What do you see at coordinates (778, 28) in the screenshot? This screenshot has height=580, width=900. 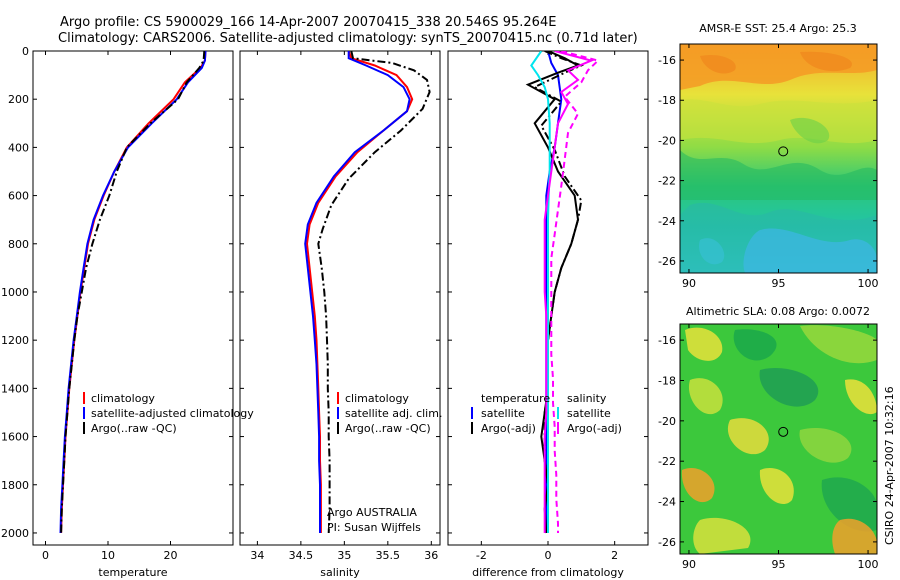 I see `sst-map-title: AMSR-E SST: 25.4 Argo: 25.3` at bounding box center [778, 28].